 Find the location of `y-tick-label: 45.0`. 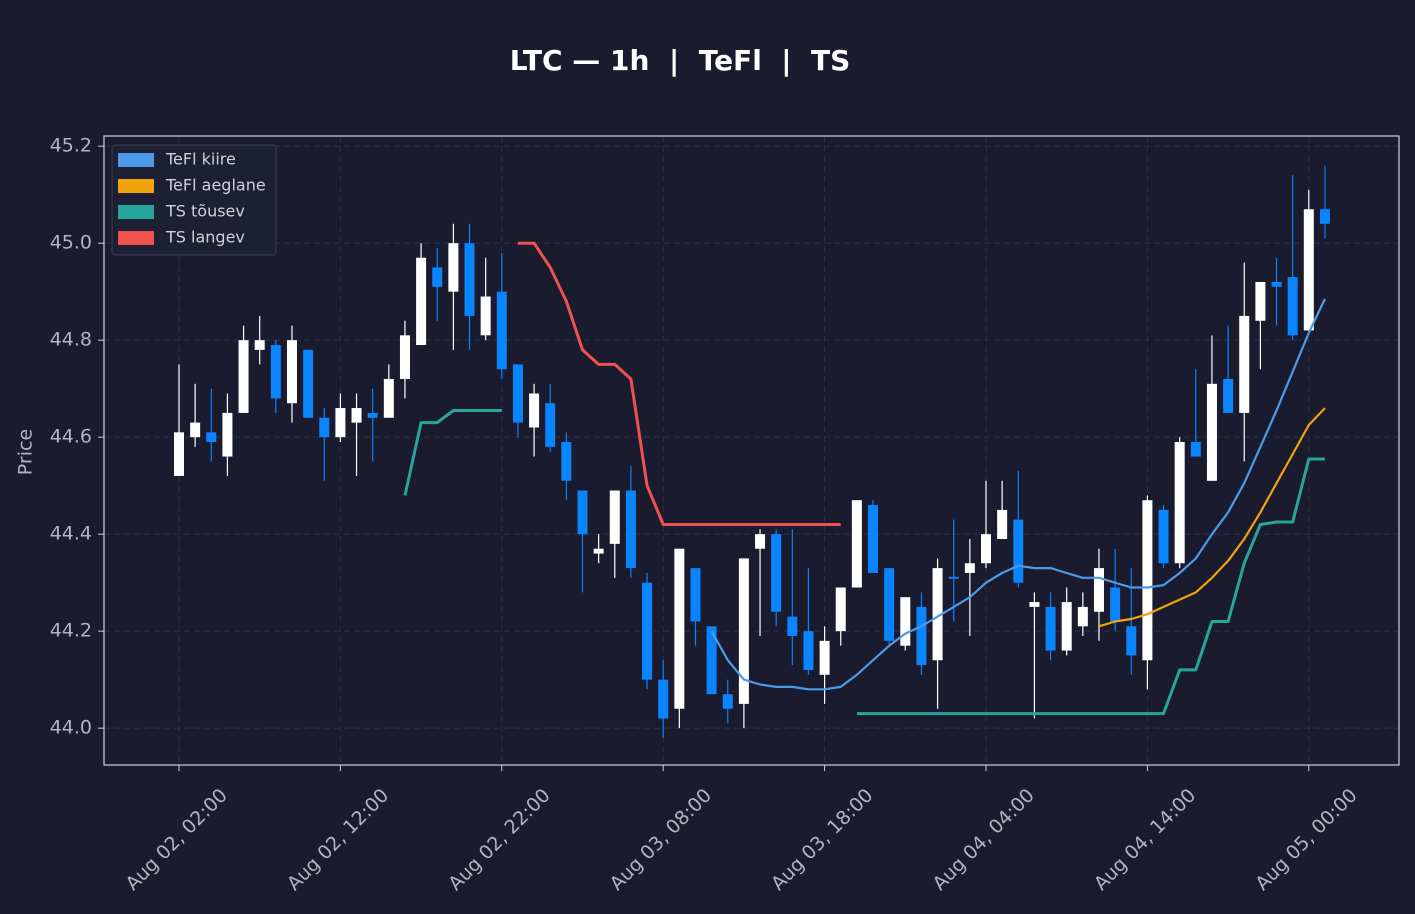

y-tick-label: 45.0 is located at coordinates (71, 243).